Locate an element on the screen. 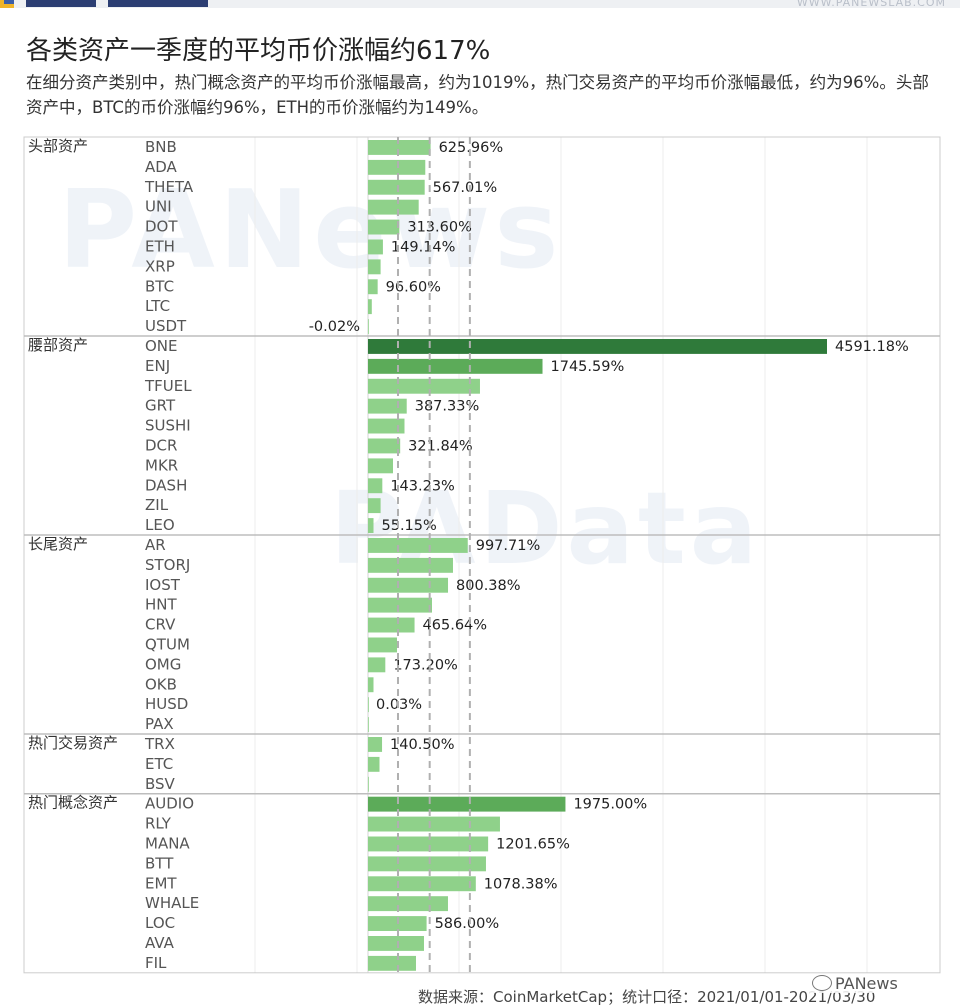  group-label: 腰部资产 is located at coordinates (58, 345).